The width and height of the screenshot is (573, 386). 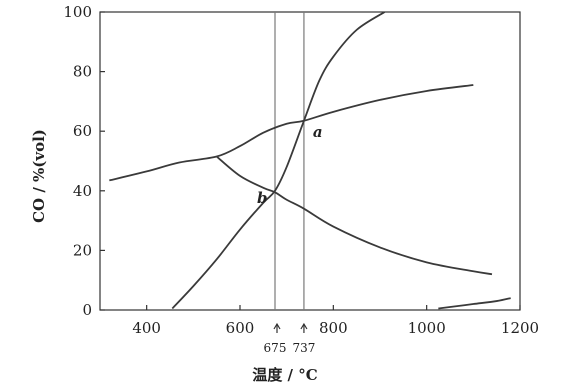 I want to click on x-tick-labels: 400 600 800 1000 1200, so click(x=335, y=328).